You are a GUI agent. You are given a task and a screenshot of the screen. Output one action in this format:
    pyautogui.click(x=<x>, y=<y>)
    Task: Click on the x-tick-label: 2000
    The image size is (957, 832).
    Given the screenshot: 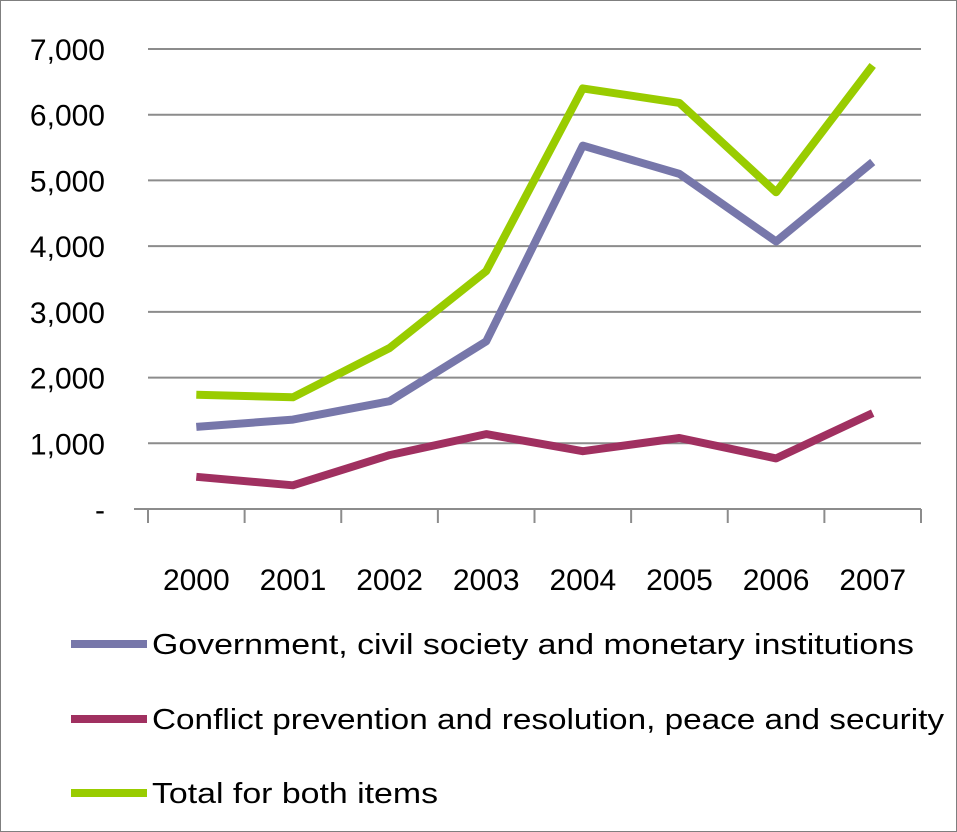 What is the action you would take?
    pyautogui.click(x=196, y=580)
    